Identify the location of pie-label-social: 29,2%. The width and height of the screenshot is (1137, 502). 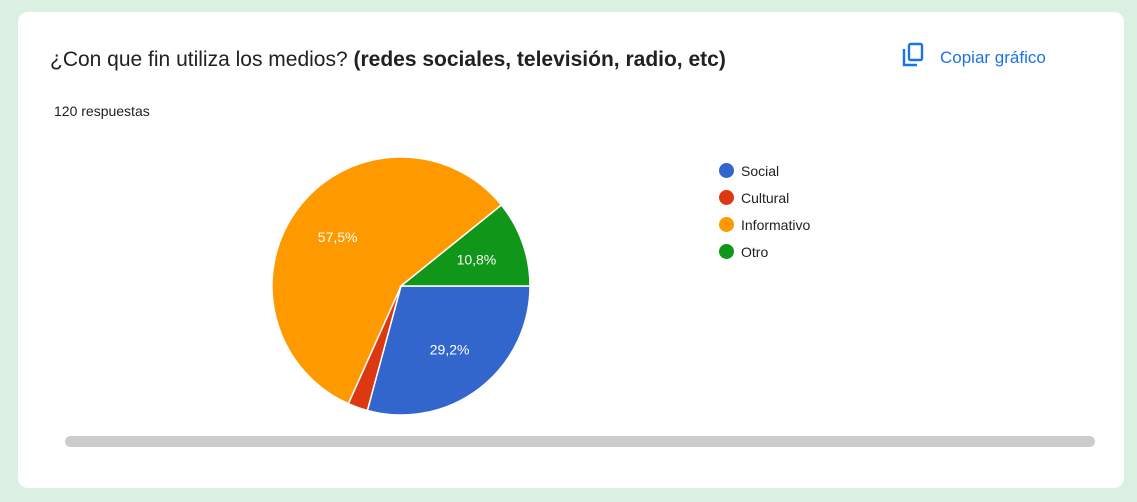
(450, 350).